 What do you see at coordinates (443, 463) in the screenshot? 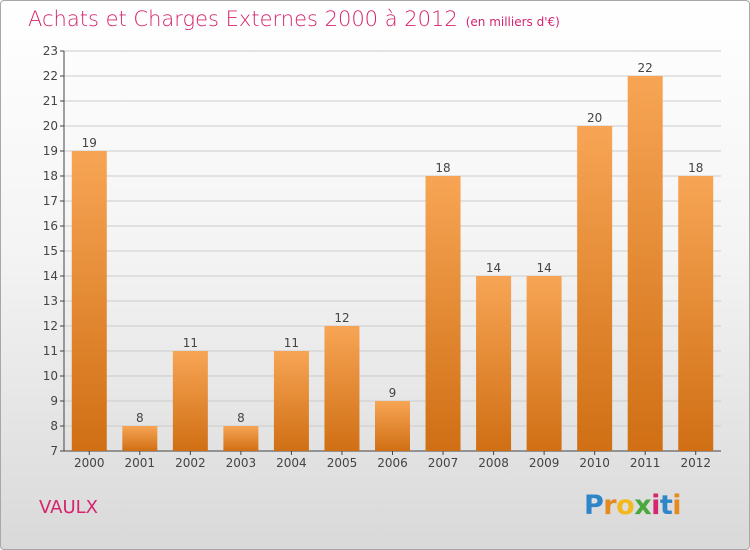
I see `x-tick-label-2007: 2007` at bounding box center [443, 463].